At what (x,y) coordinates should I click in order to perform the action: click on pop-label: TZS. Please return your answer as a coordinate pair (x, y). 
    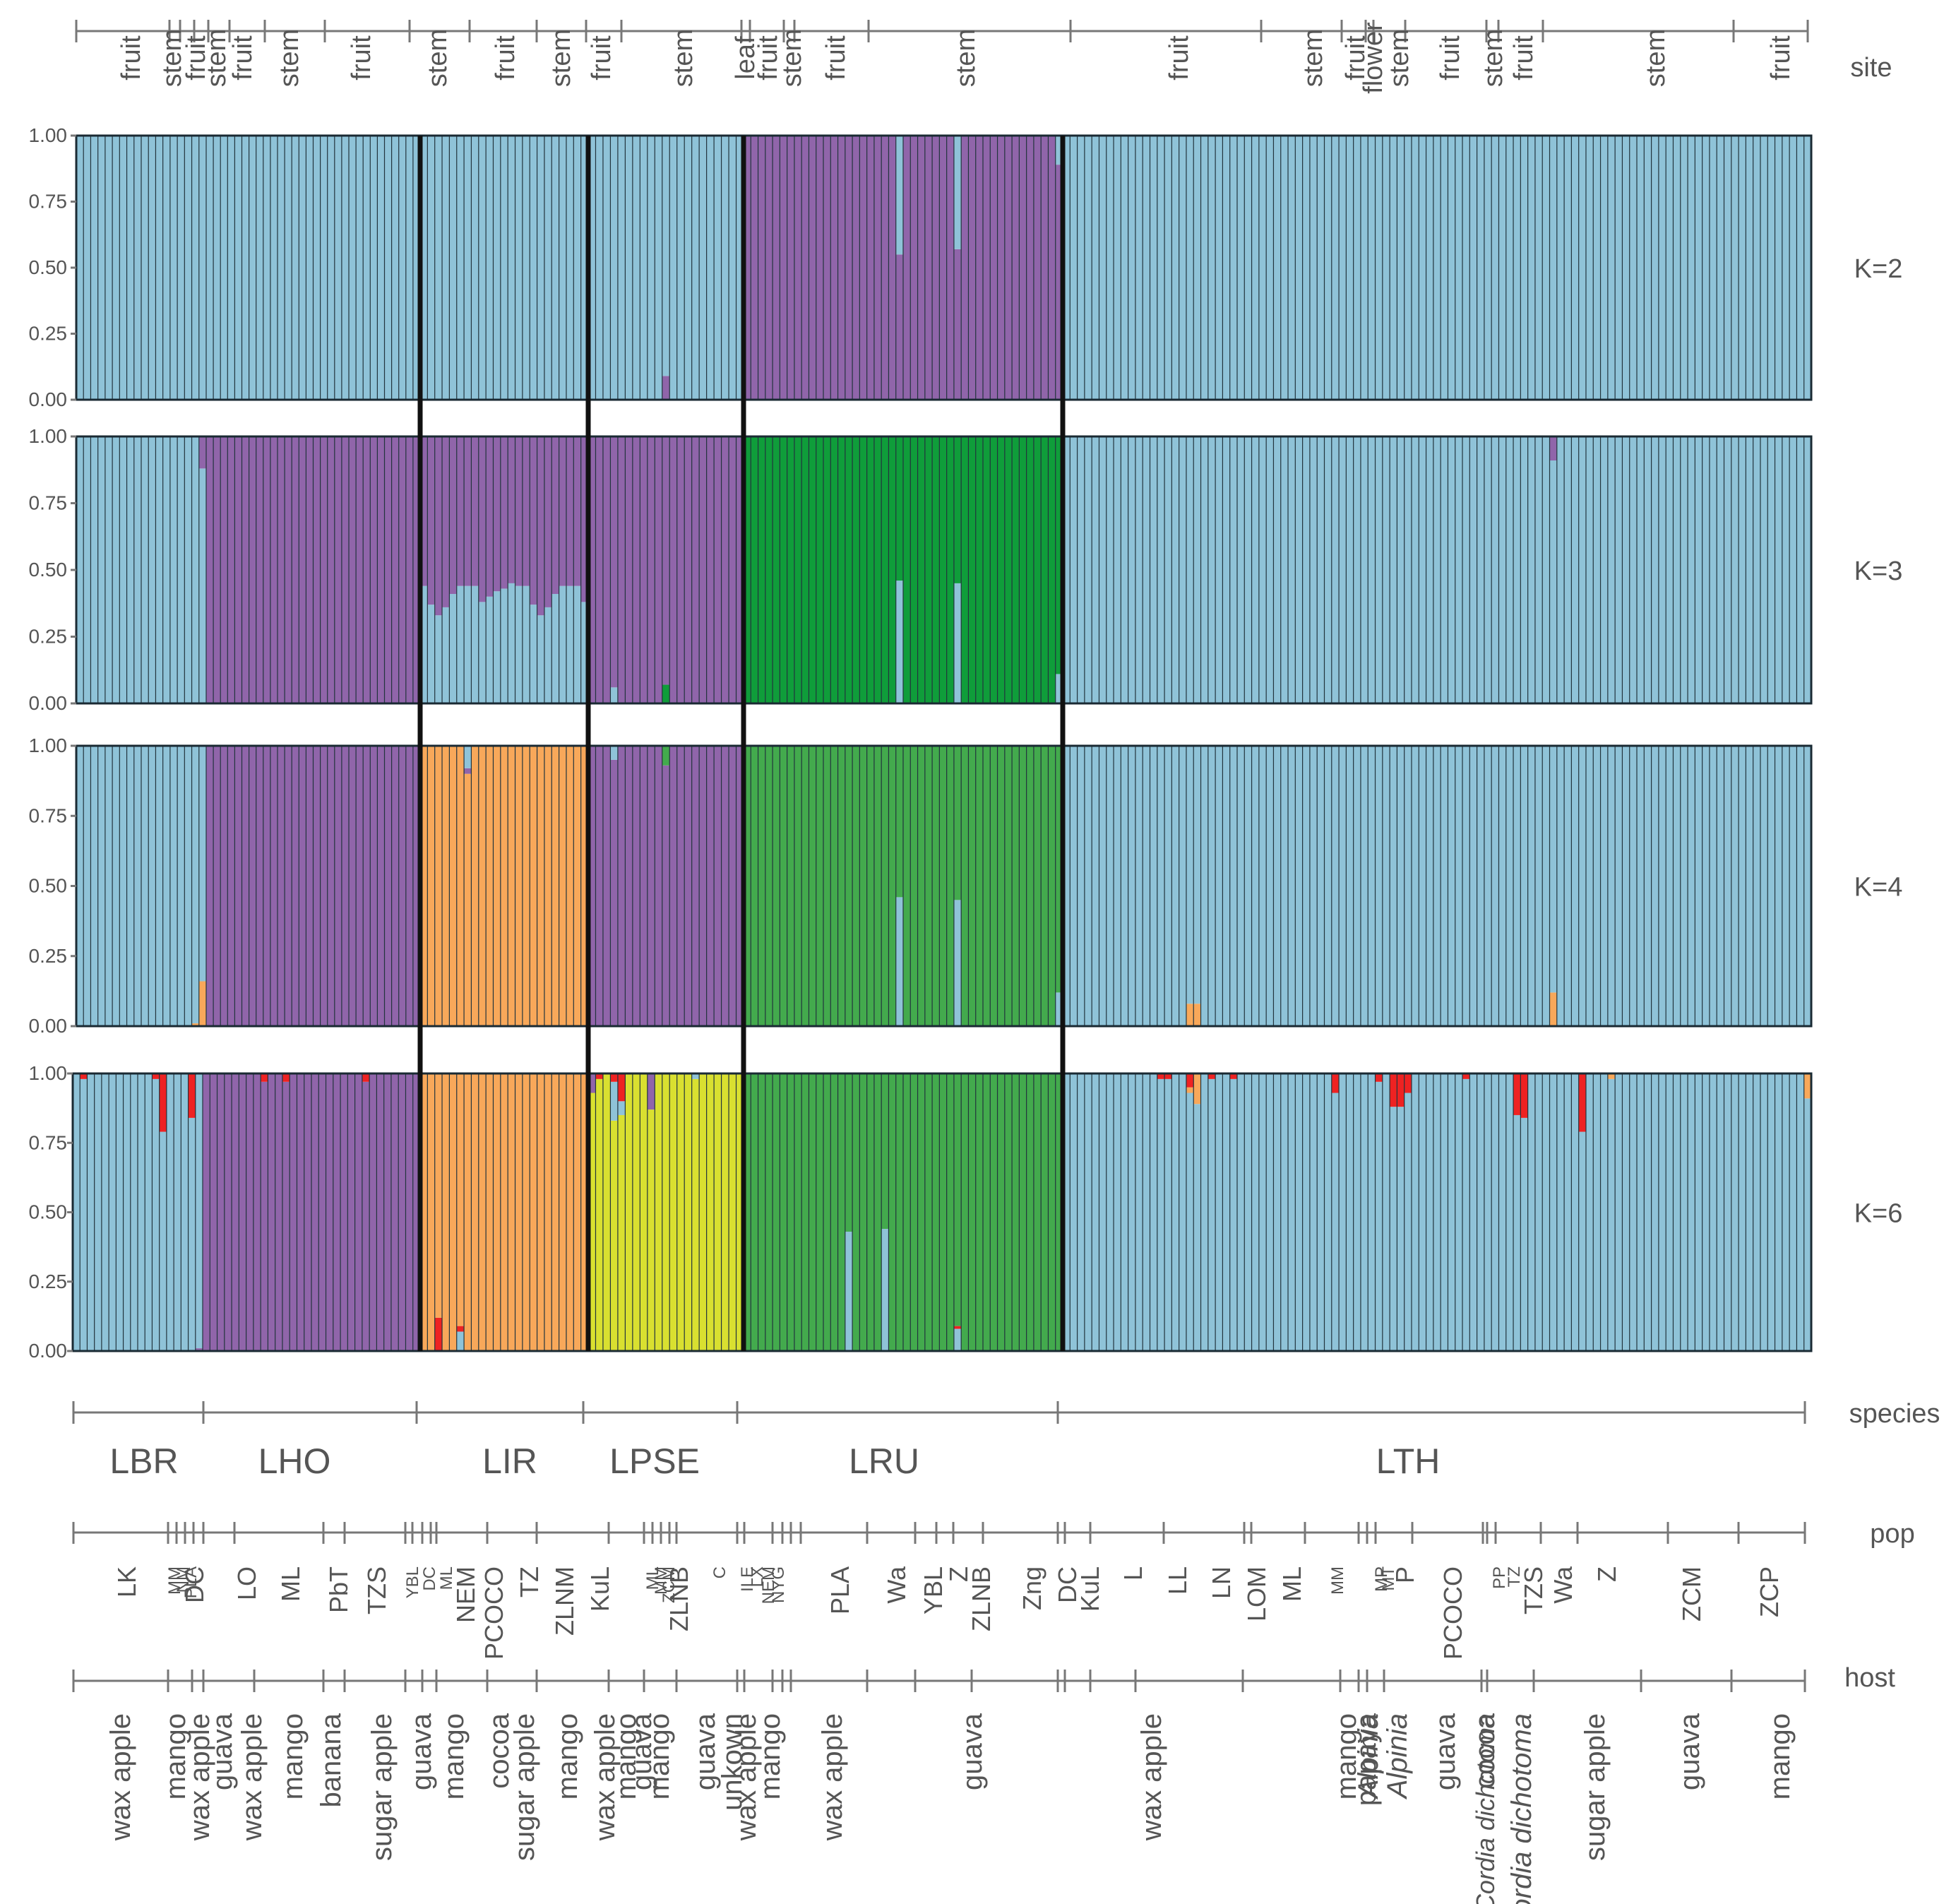
    Looking at the image, I should click on (1533, 1590).